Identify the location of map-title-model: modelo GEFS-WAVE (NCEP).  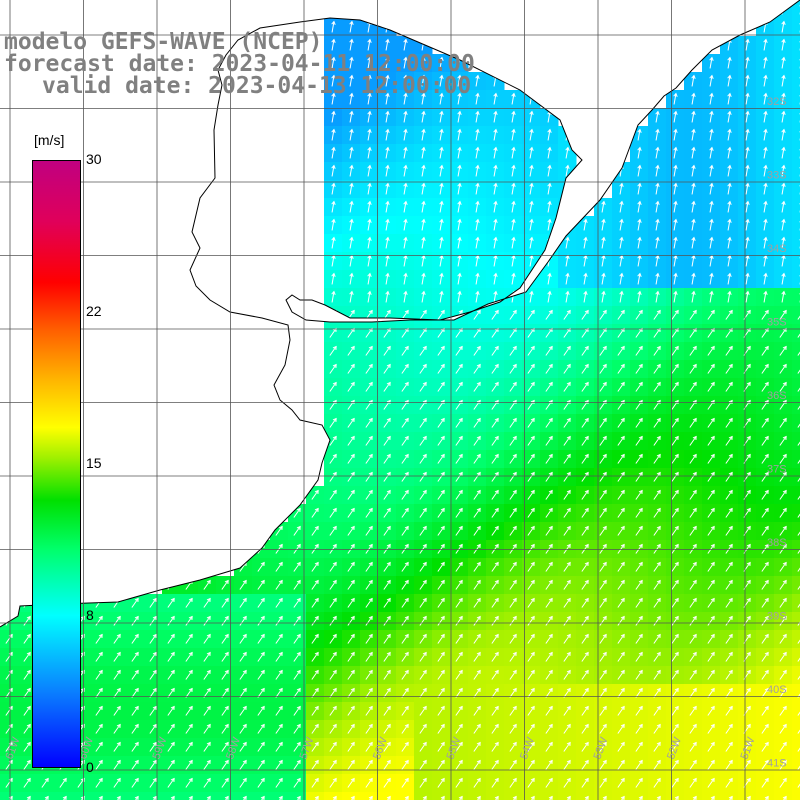
(163, 42).